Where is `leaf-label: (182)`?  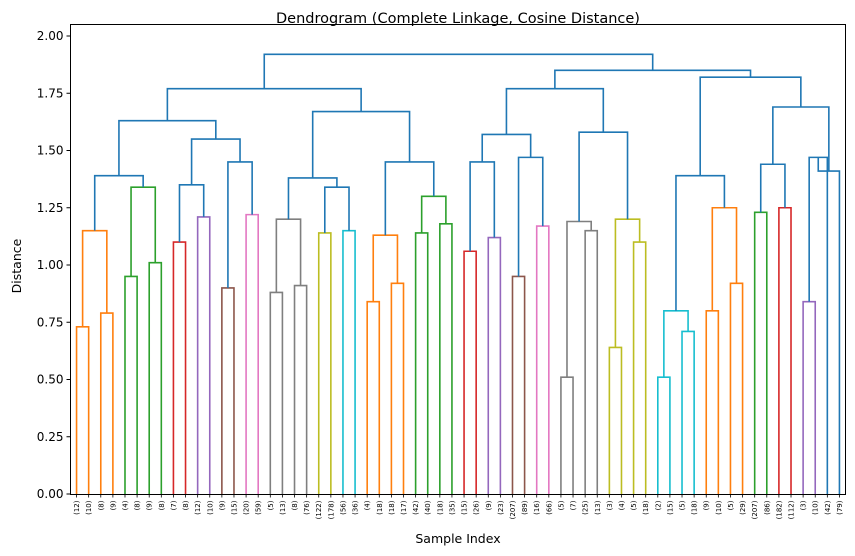
leaf-label: (182) is located at coordinates (779, 509).